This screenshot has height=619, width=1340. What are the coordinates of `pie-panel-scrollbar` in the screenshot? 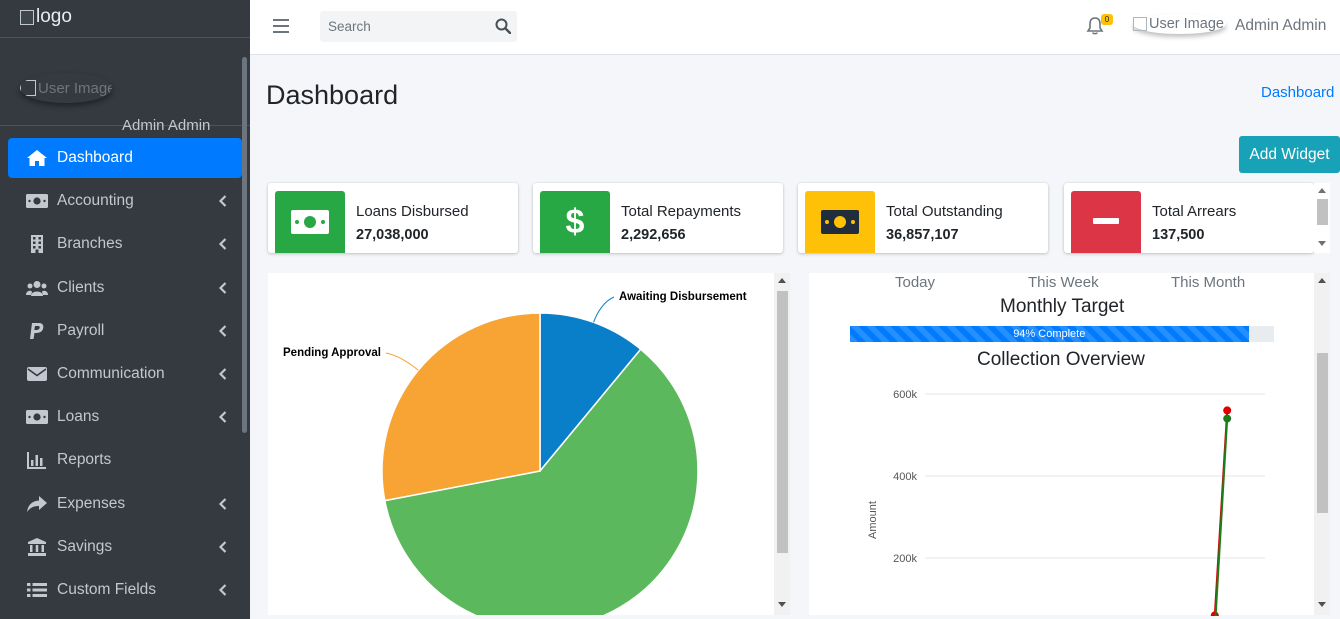 It's located at (782, 444).